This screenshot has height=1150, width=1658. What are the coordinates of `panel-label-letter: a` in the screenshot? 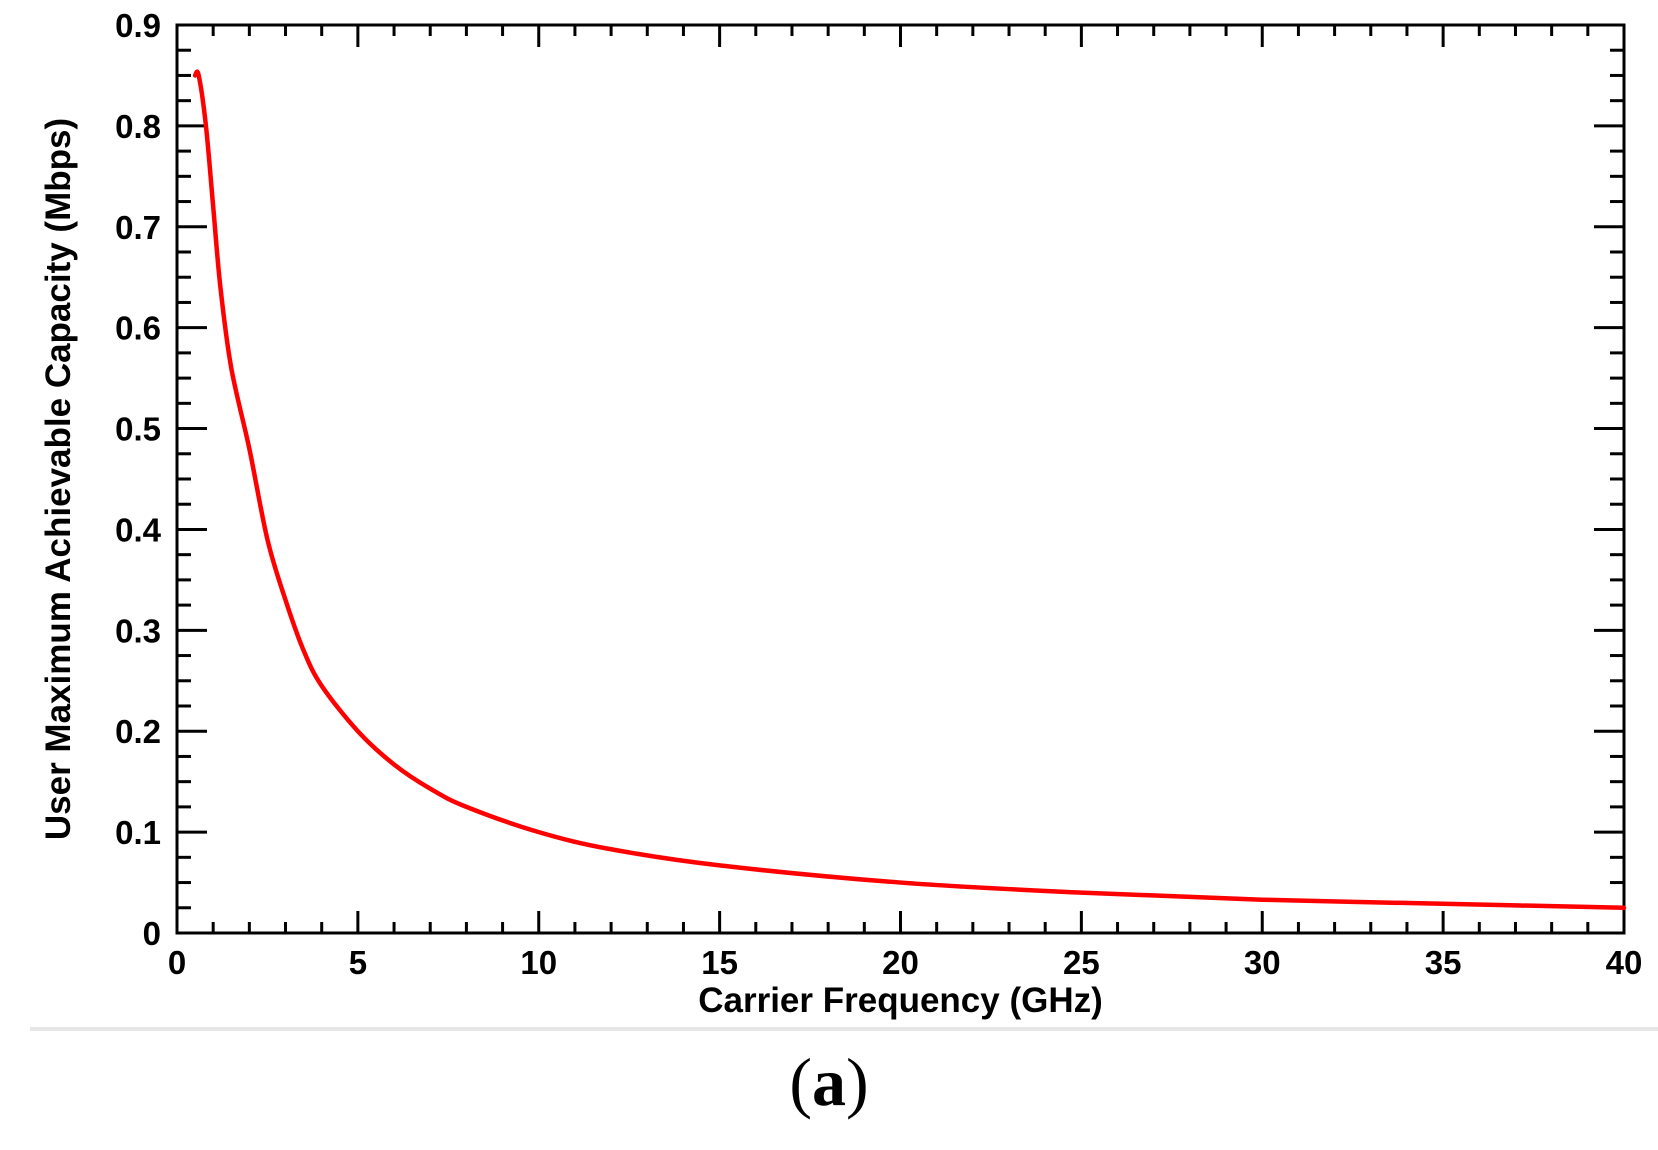 It's located at (829, 1082).